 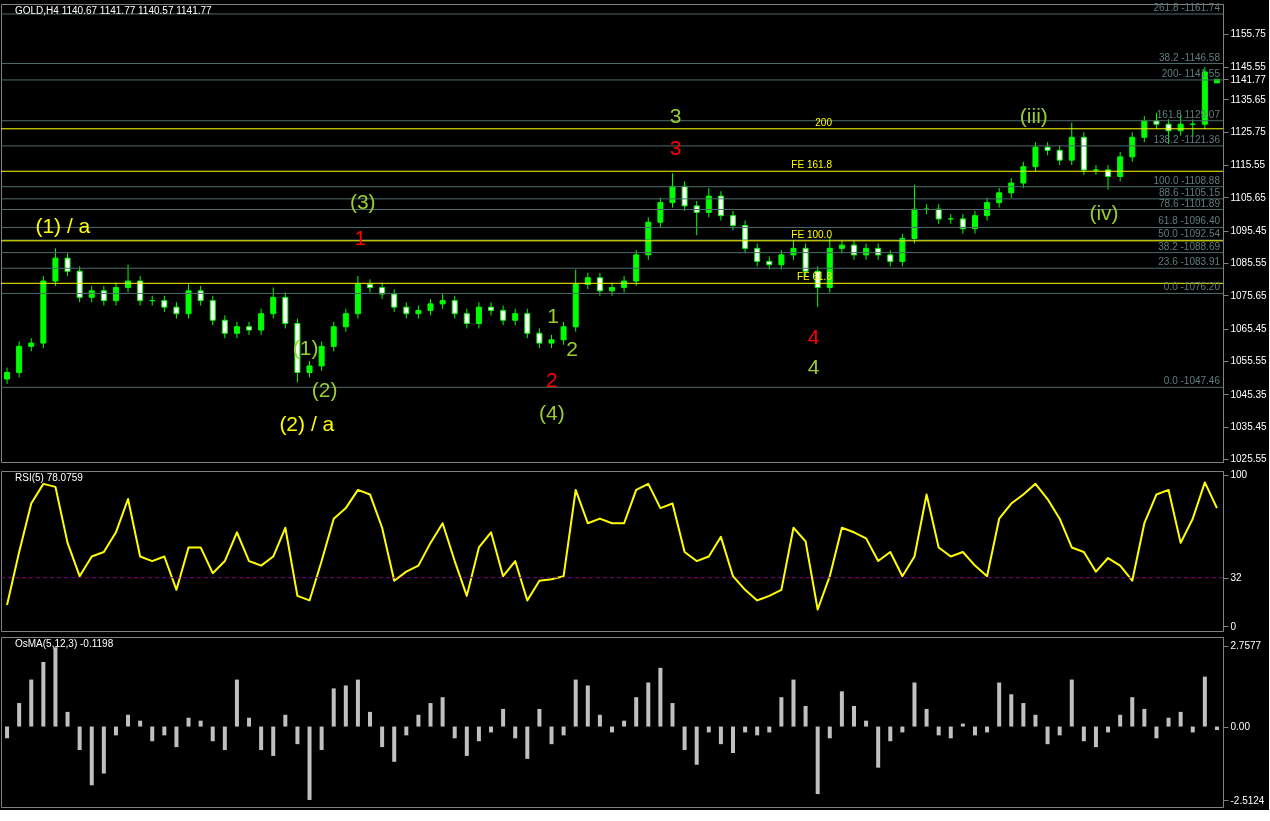 I want to click on annotation: 200, so click(x=824, y=122).